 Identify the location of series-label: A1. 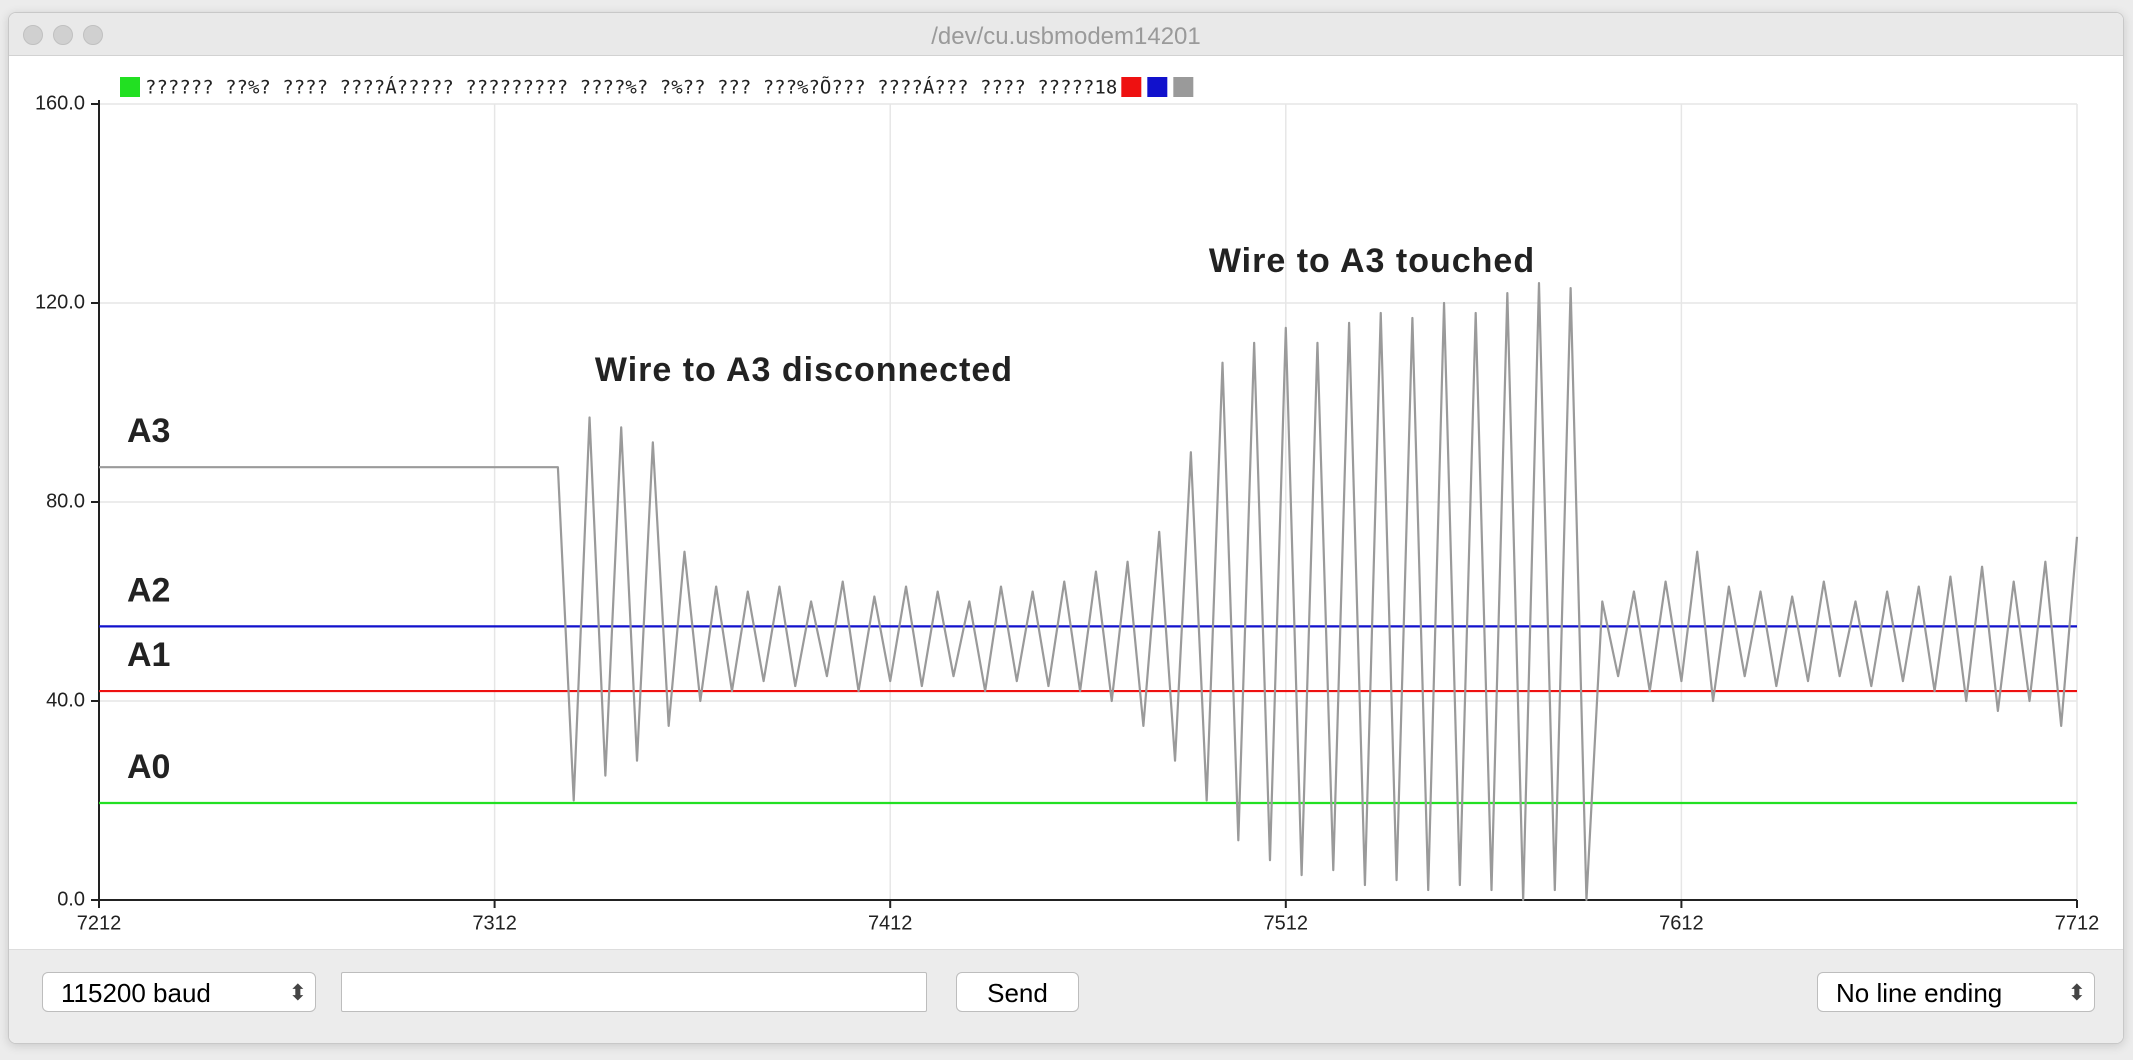
(148, 655).